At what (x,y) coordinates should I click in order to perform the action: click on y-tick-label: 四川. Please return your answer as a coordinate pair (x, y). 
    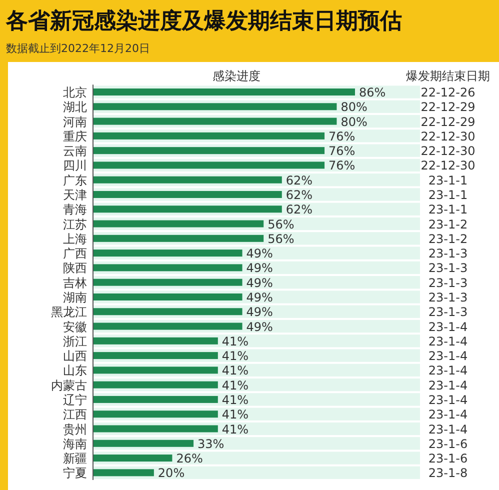
    Looking at the image, I should click on (75, 165).